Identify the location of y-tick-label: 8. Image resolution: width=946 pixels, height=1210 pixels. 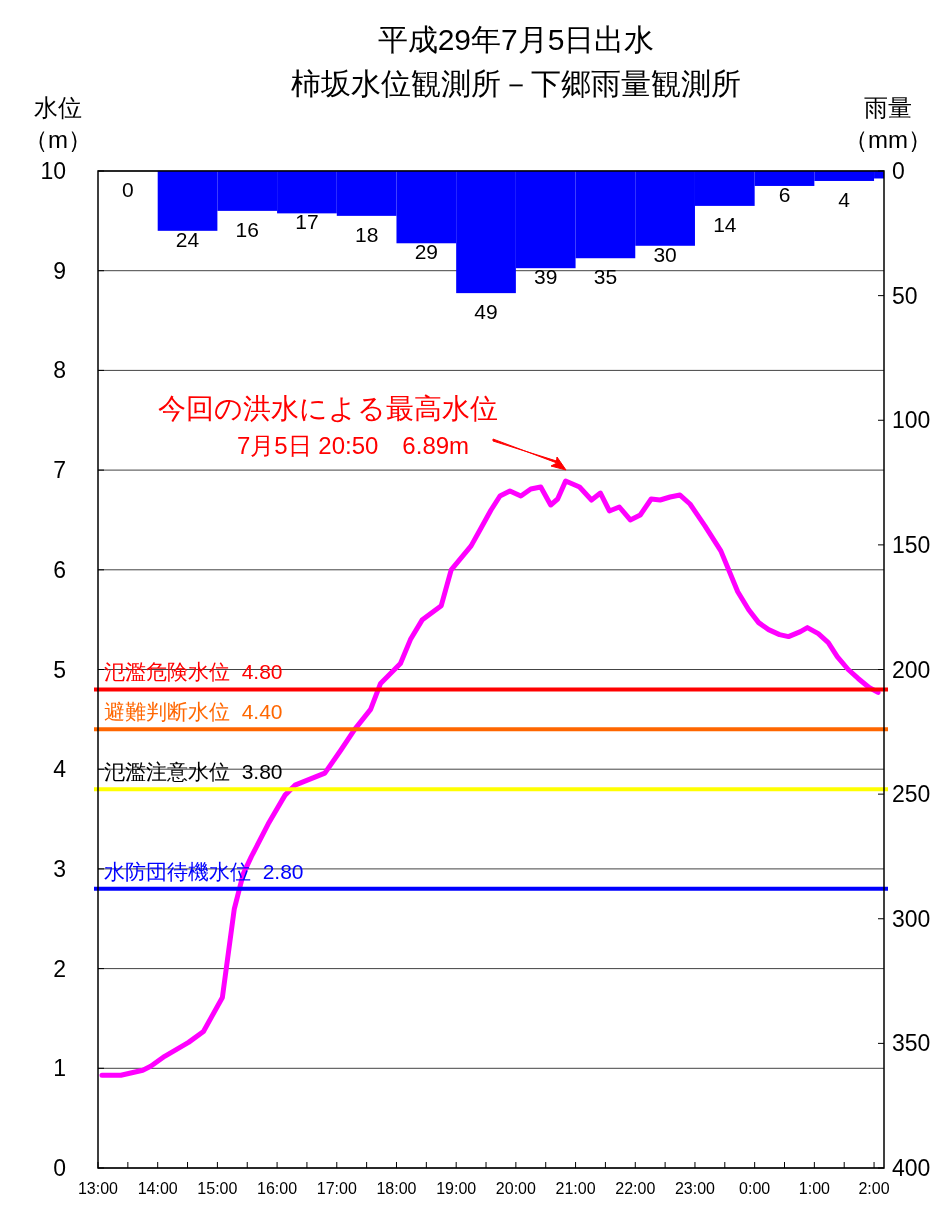
(59, 370).